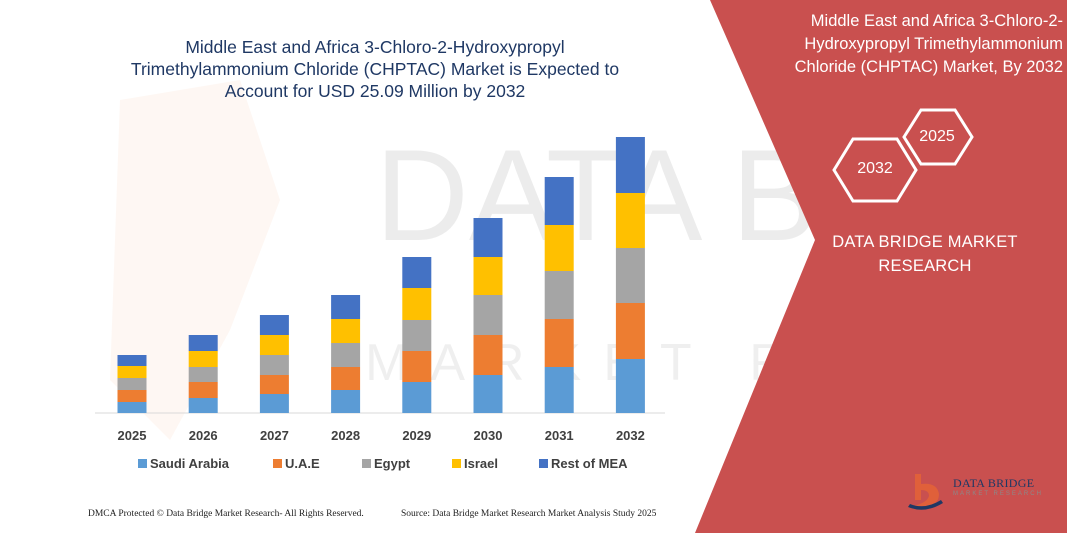 The height and width of the screenshot is (533, 1067). What do you see at coordinates (203, 359) in the screenshot?
I see `bar-segment-2026-israel` at bounding box center [203, 359].